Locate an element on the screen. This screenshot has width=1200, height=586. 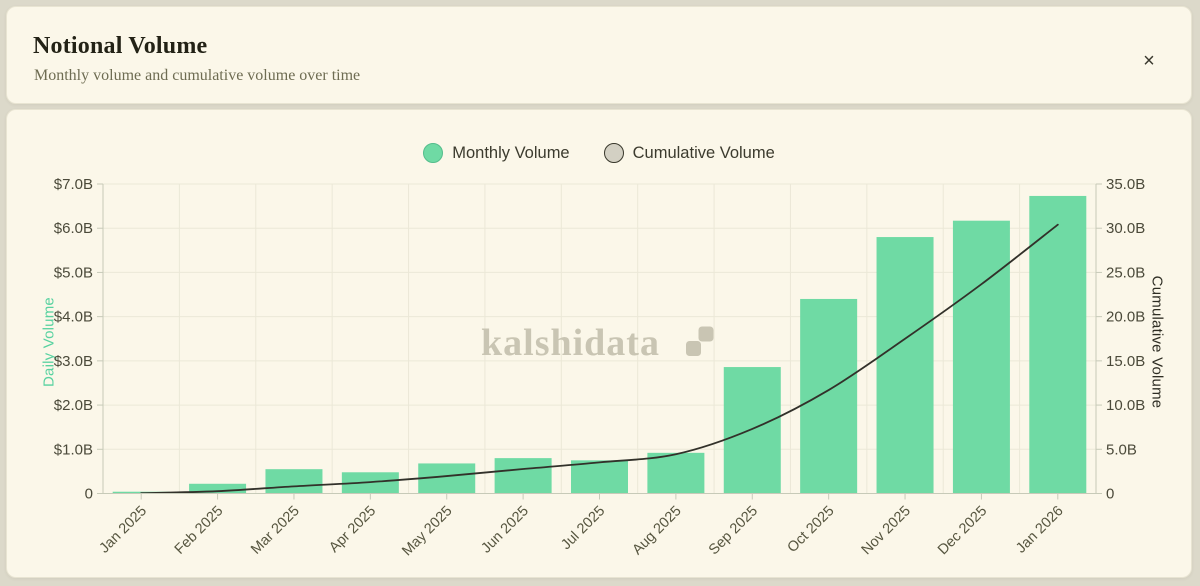
x-axis-tick-label: Feb 2025 is located at coordinates (199, 530).